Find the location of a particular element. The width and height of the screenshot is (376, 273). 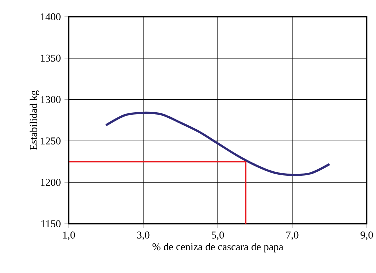

y-tick-label: 1200 is located at coordinates (51, 182).